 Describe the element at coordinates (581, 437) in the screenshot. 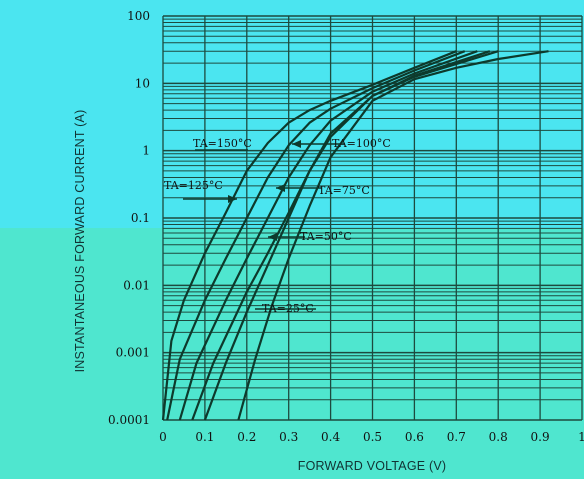

I see `x-tick-label: 1` at that location.